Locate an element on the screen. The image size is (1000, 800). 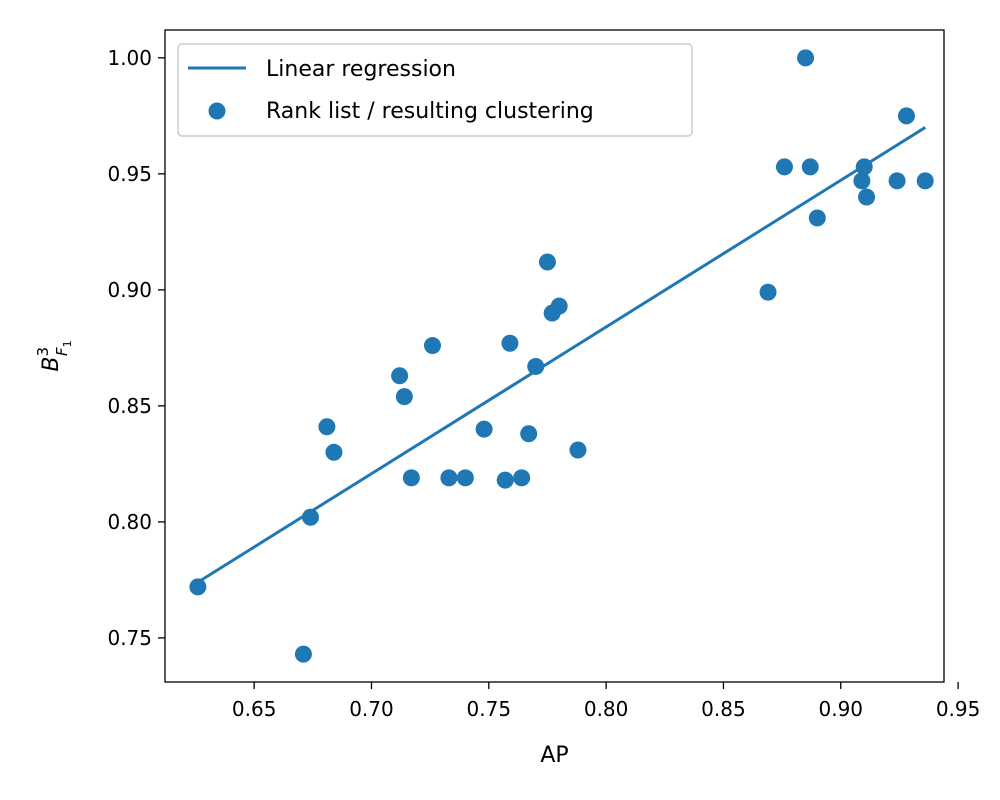
y-axis-label-base: B is located at coordinates (51, 364).